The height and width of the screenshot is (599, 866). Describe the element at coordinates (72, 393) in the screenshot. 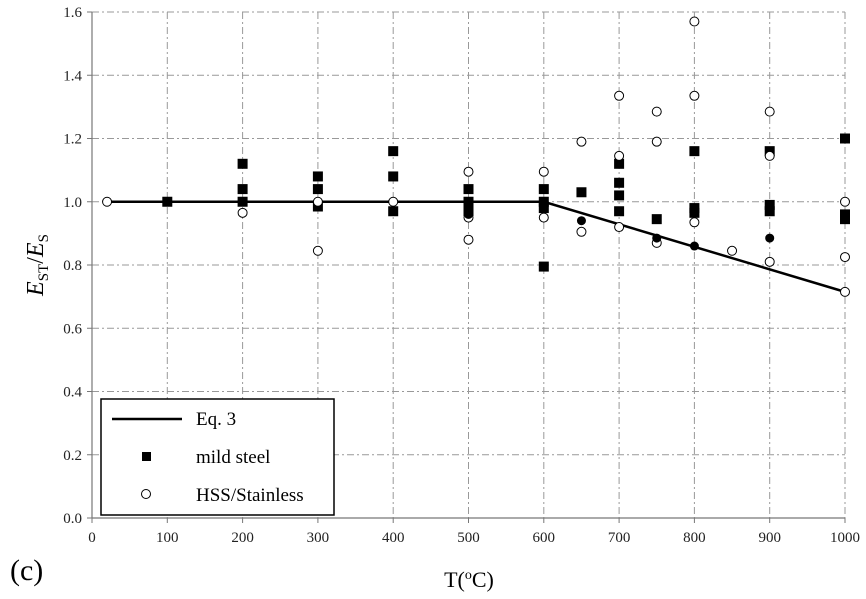

I see `y-tick-label: 0.4` at that location.